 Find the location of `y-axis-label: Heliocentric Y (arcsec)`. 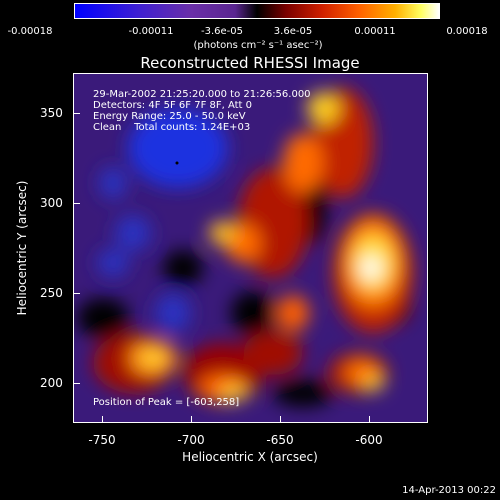

y-axis-label: Heliocentric Y (arcsec) is located at coordinates (22, 248).